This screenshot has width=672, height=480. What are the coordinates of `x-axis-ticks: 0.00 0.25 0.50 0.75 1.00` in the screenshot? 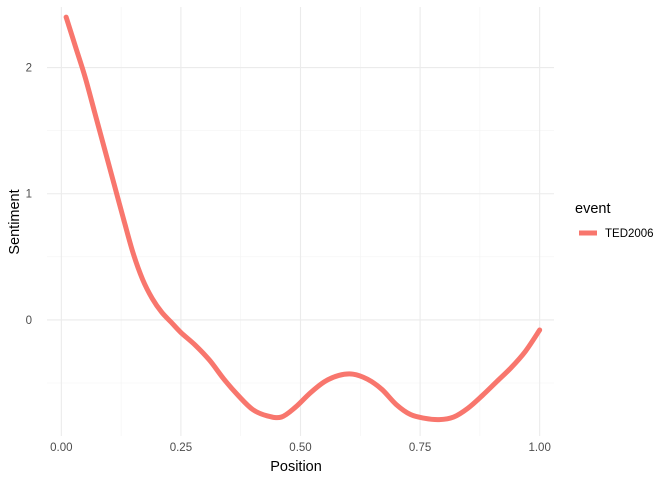 It's located at (300, 448).